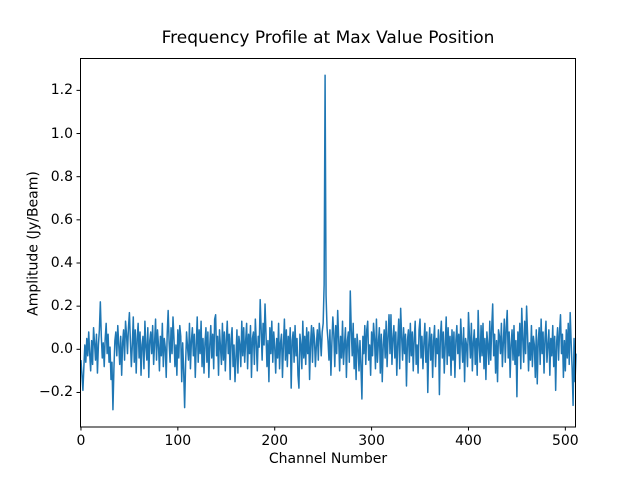 The image size is (640, 480). I want to click on y-tick-label: −0.2, so click(56, 392).